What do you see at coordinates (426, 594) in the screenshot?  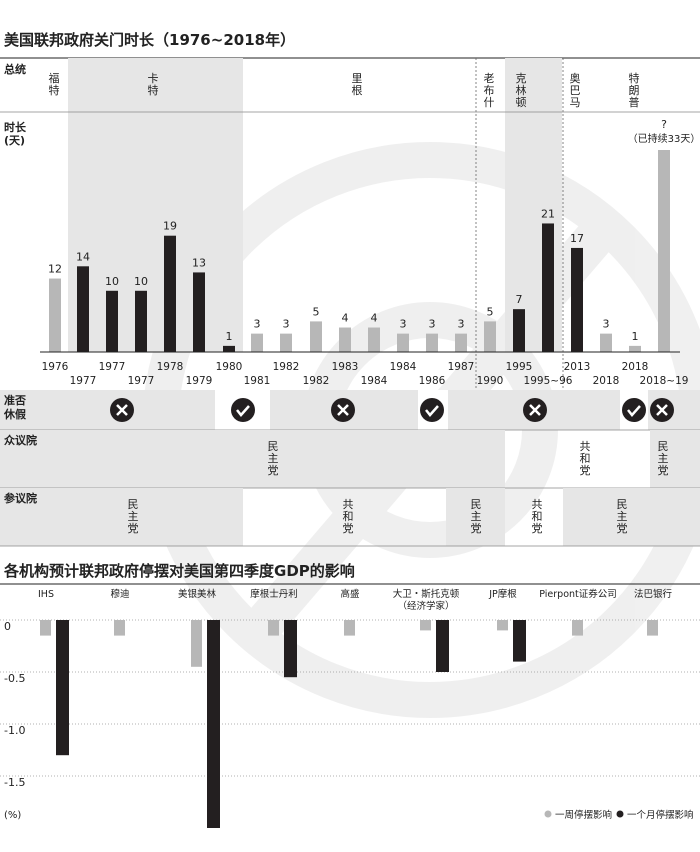 I see `category-label: 大卫・斯托克顿` at bounding box center [426, 594].